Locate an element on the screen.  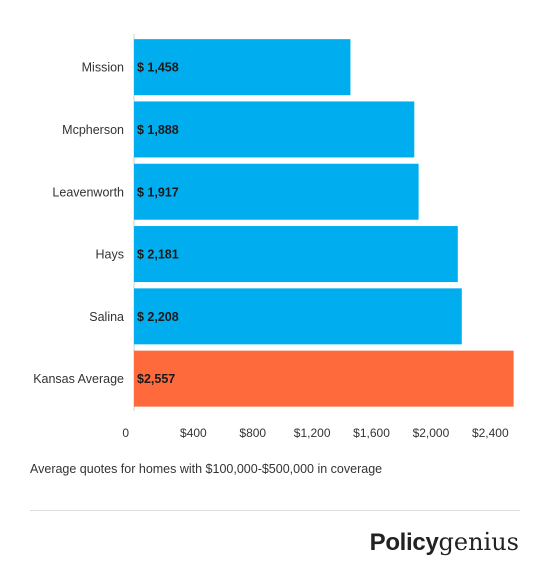
x-tick-label-7: $2,400 is located at coordinates (490, 433).